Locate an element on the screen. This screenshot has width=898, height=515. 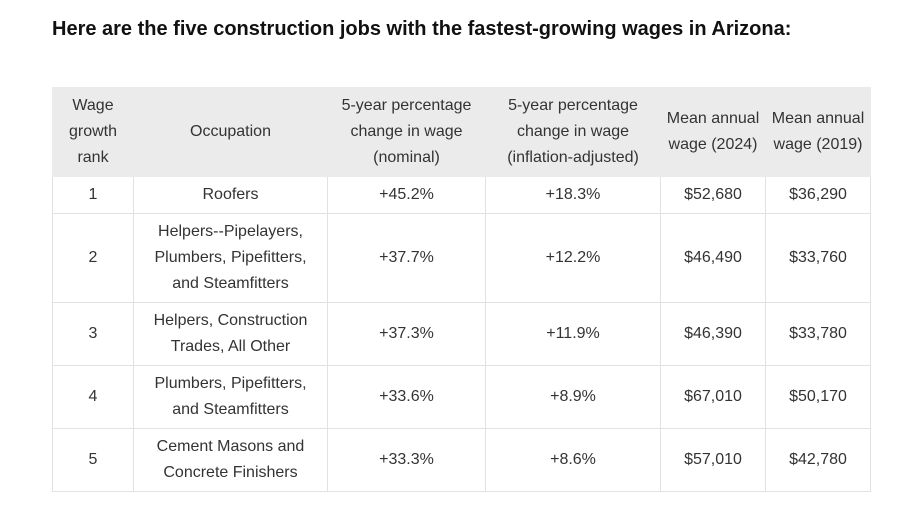
table-cell: $42,780 is located at coordinates (818, 460).